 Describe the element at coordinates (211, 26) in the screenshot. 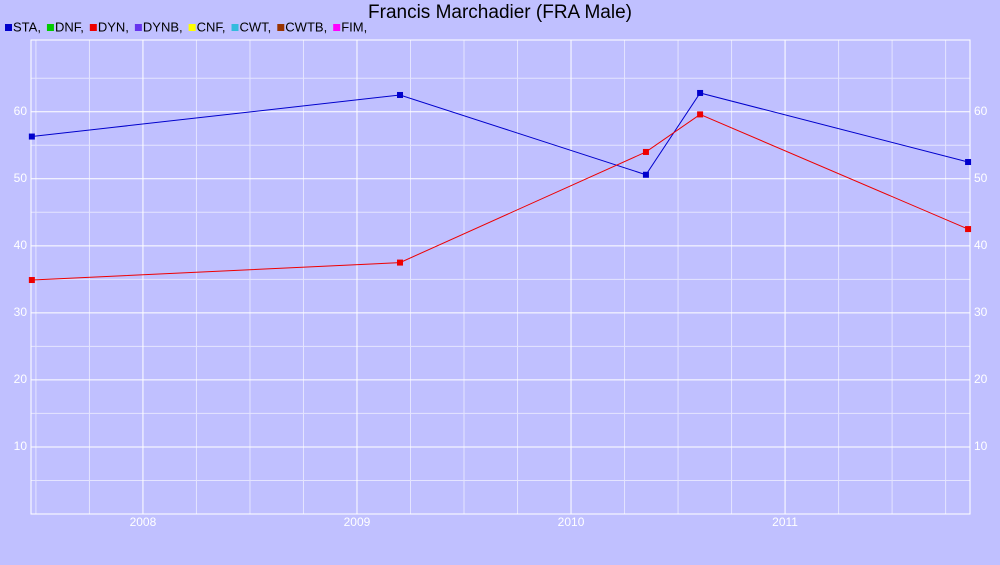

I see `legend-label: CNF,` at that location.